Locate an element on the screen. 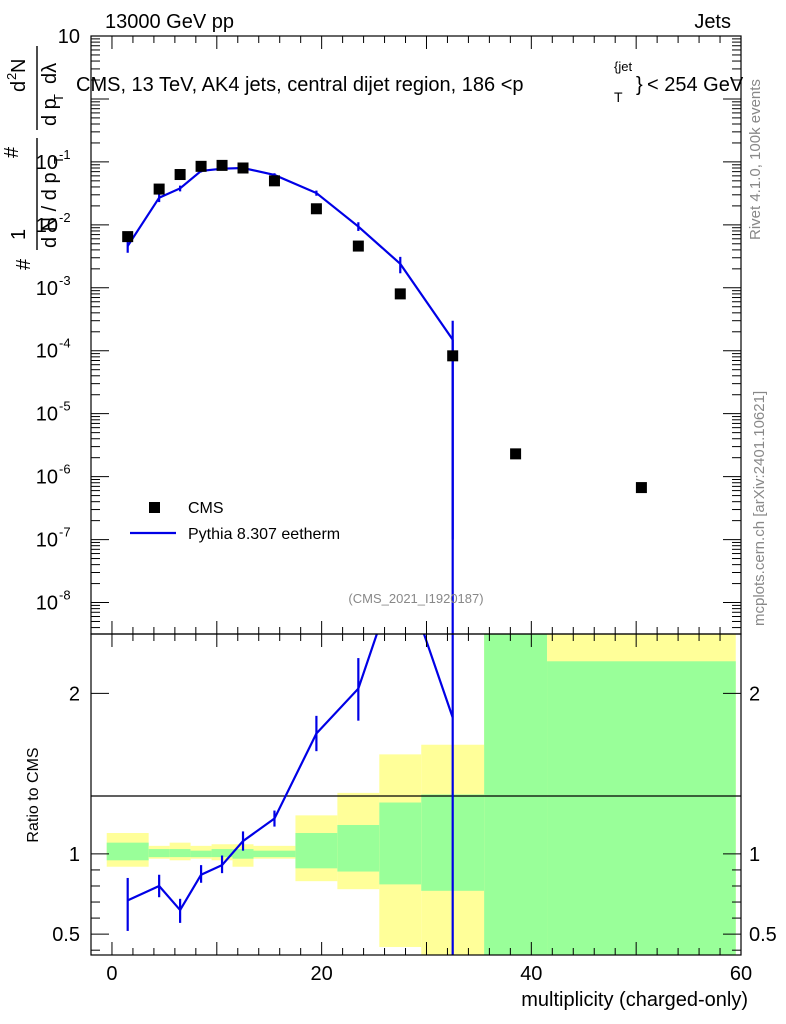 This screenshot has height=1024, width=786. x-tick-labels: 0 20 40 60 is located at coordinates (429, 974).